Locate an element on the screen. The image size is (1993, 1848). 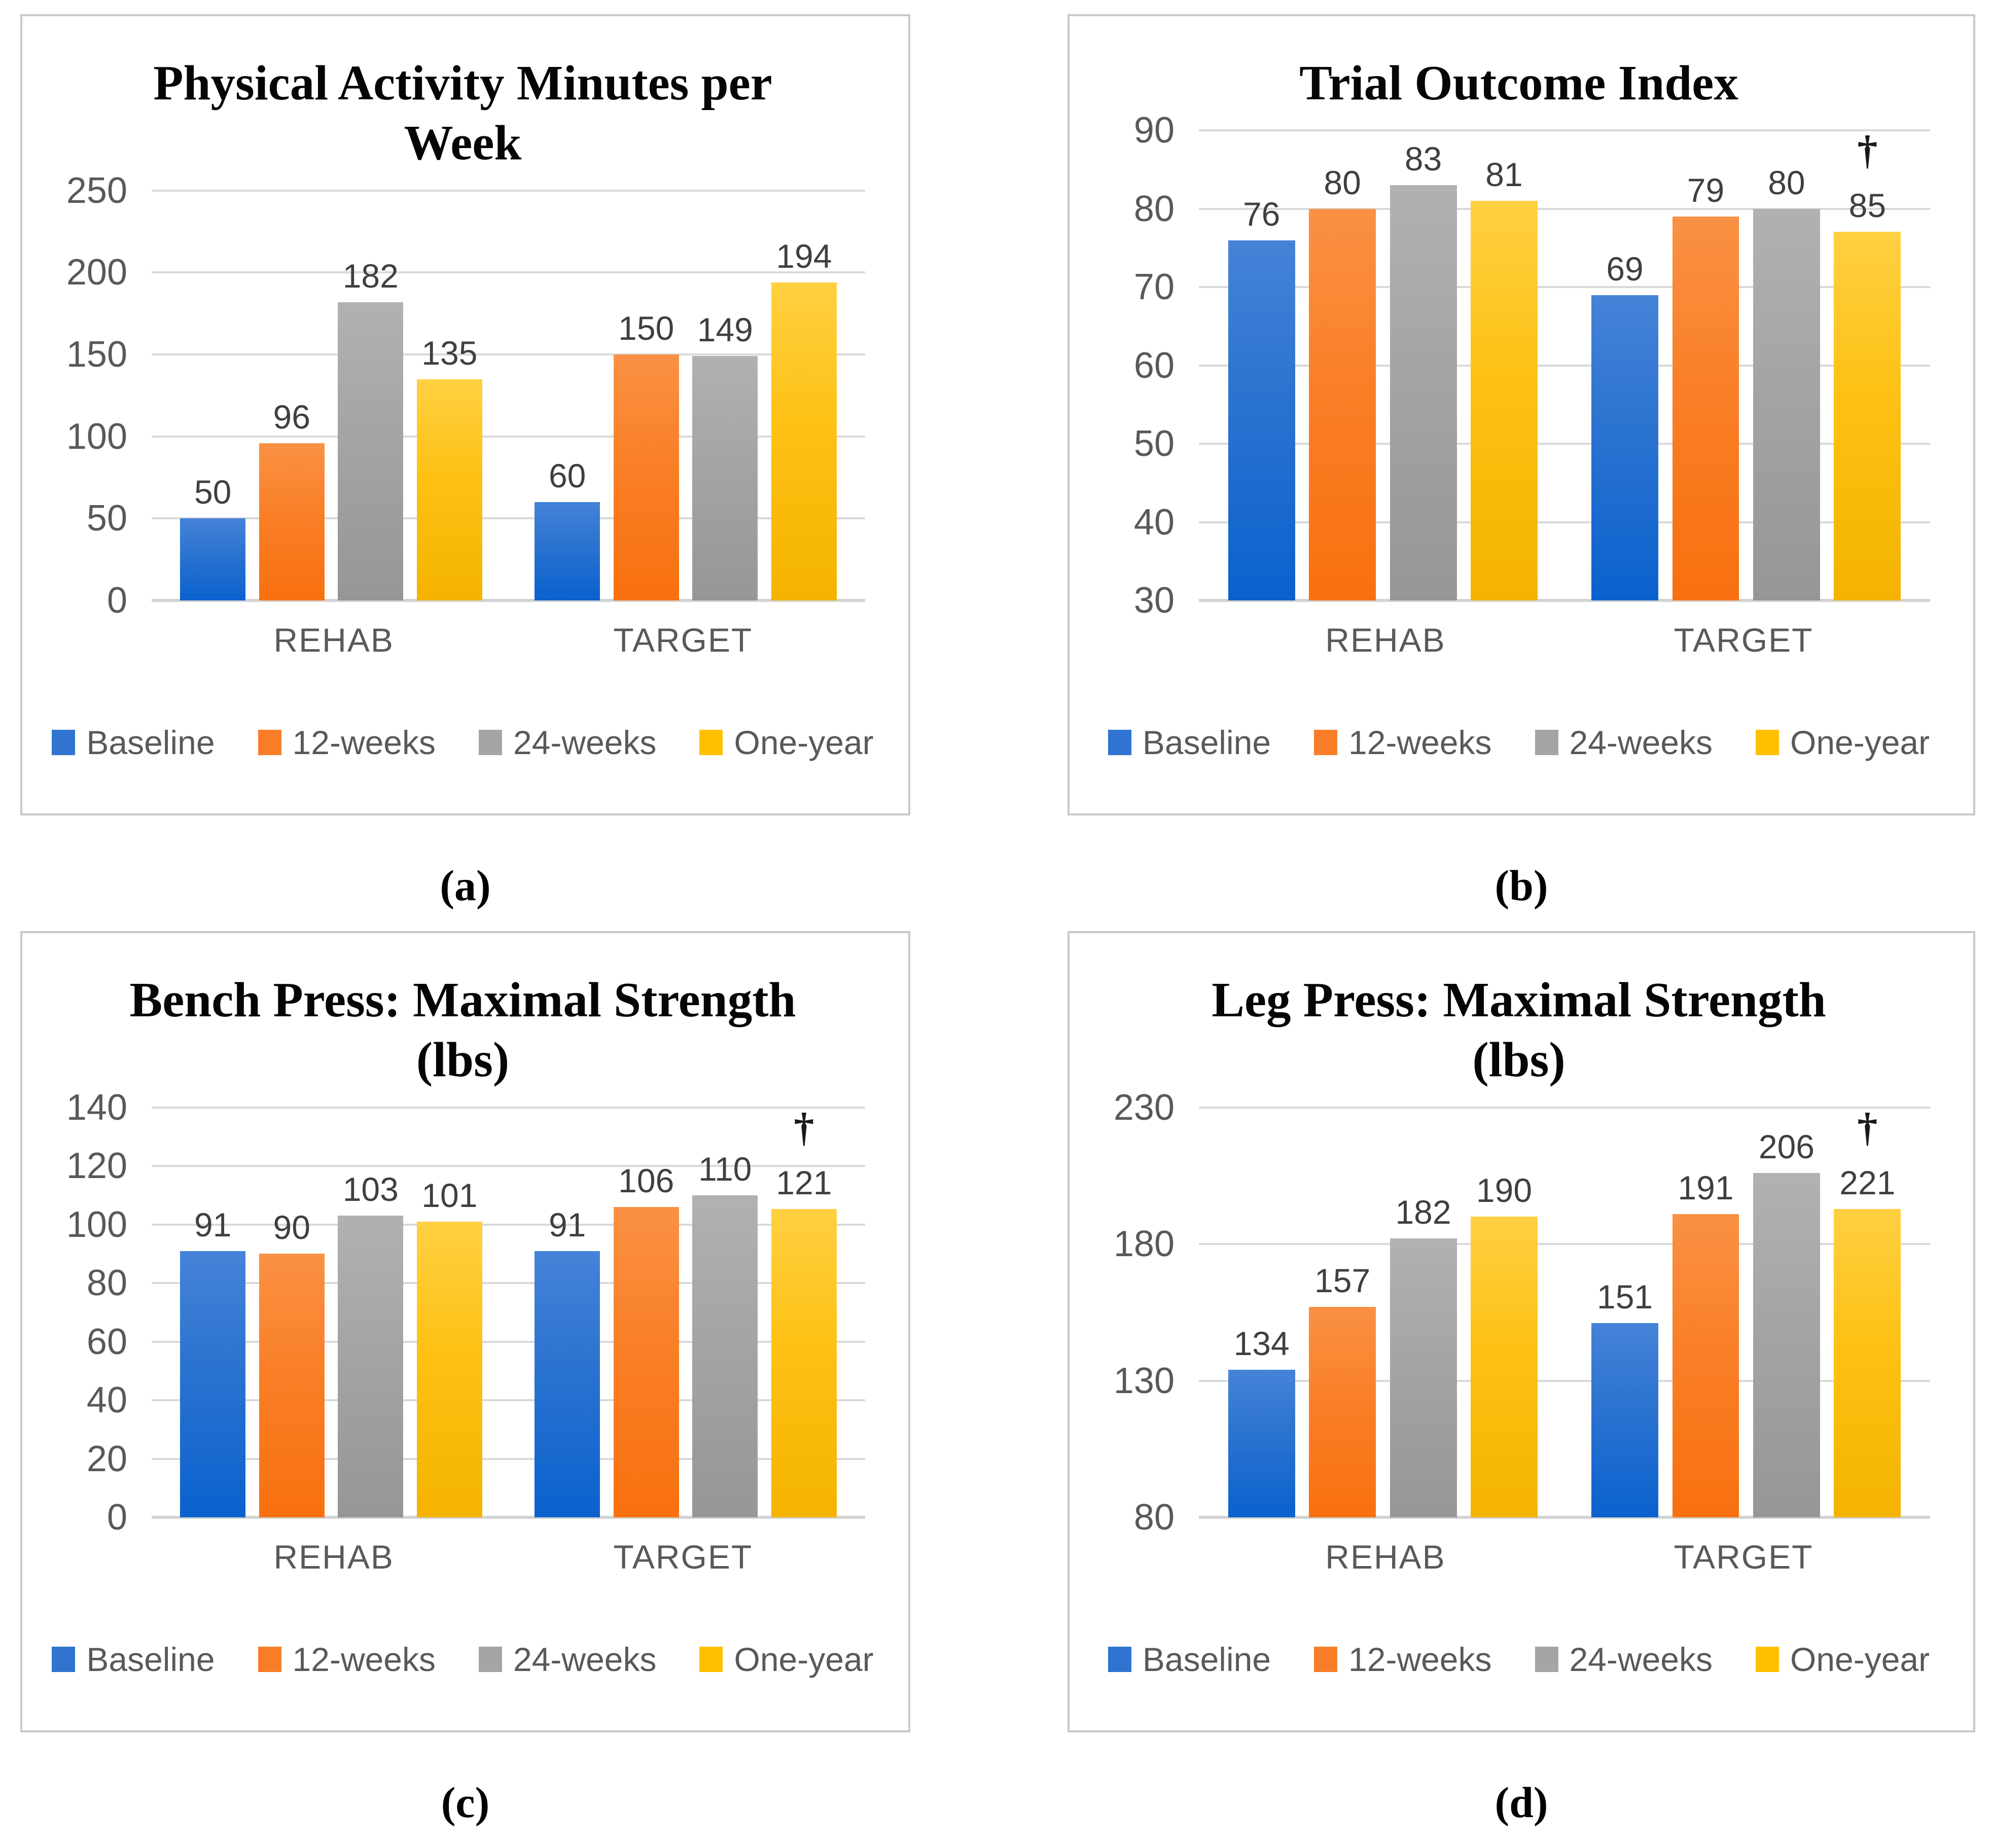
bar-cell: 191 is located at coordinates (1705, 1312).